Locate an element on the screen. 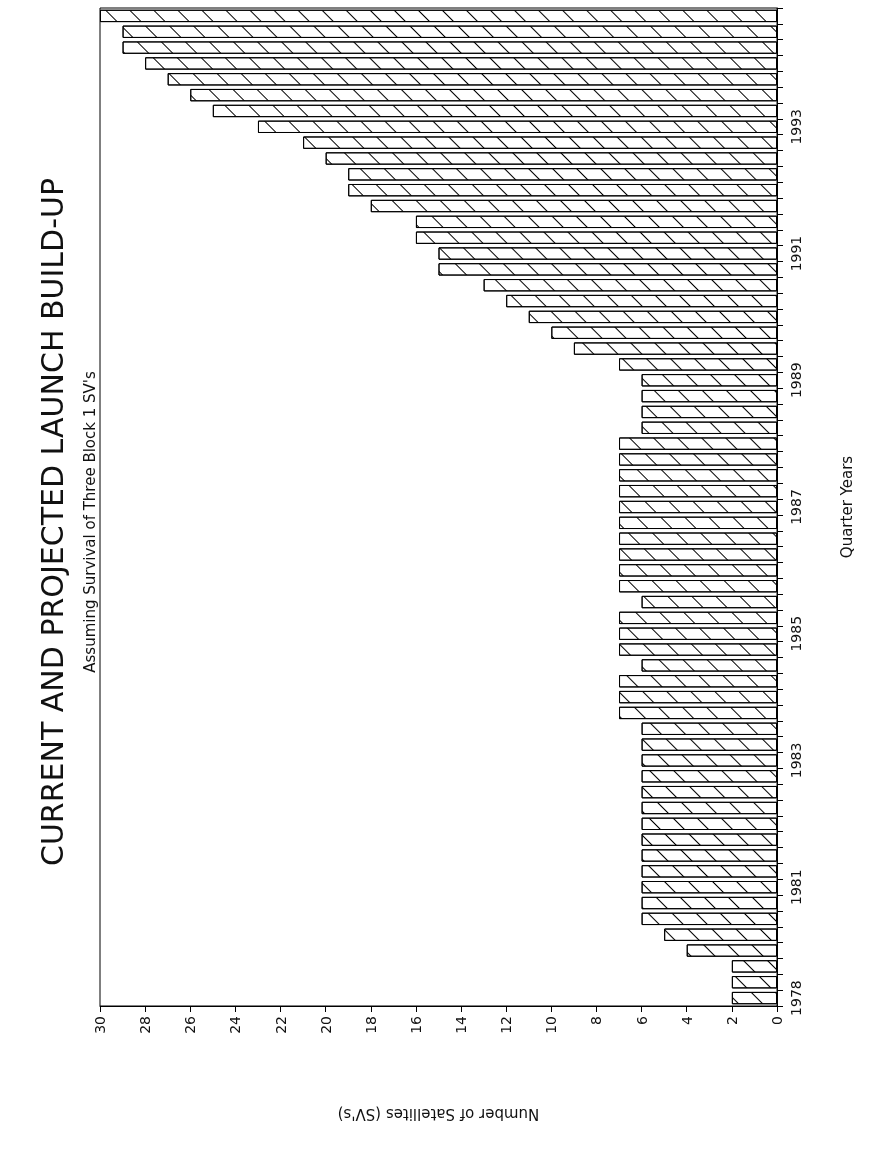 The width and height of the screenshot is (877, 1172). y-tick-label: 1981 is located at coordinates (796, 887).